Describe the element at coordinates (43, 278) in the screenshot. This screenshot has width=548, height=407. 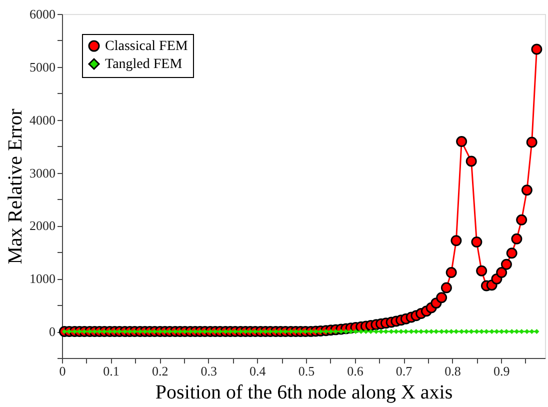
I see `y-tick-label: 1000` at that location.